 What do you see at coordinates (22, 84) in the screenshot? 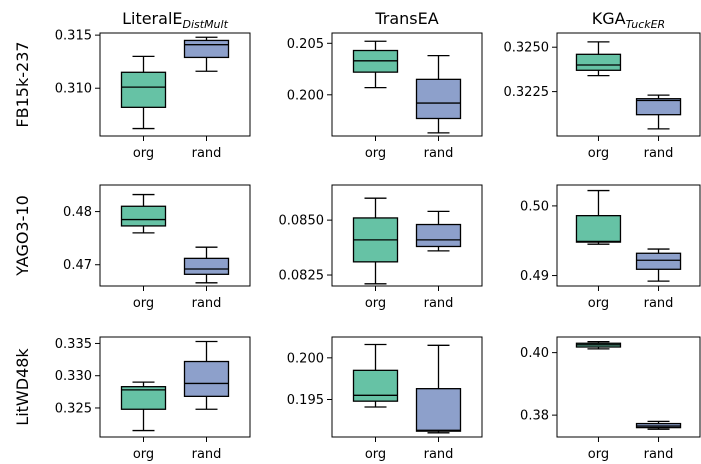
I see `row-label-0: FB15k-237` at bounding box center [22, 84].